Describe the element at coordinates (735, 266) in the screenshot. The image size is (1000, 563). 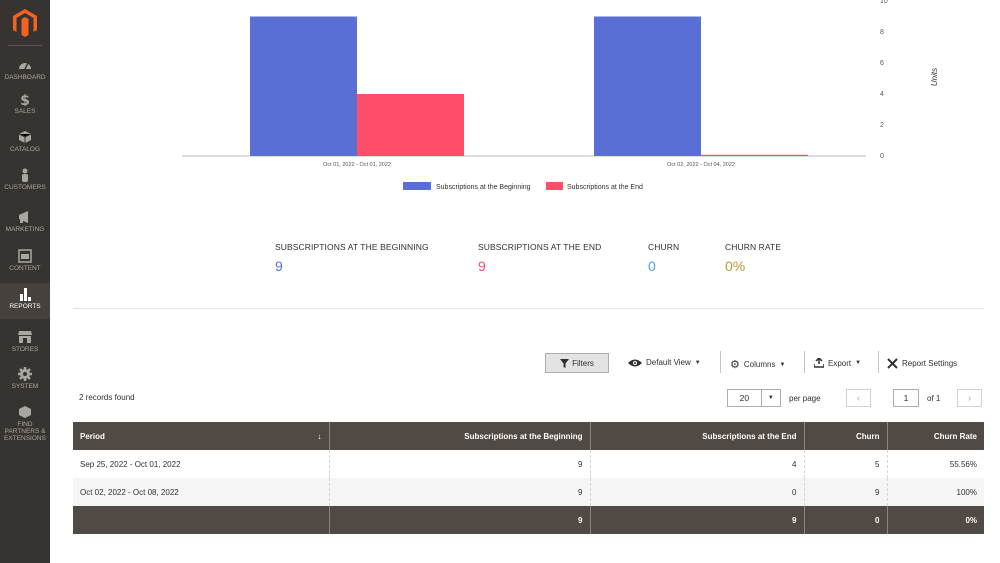
I see `summary-value: 0%` at that location.